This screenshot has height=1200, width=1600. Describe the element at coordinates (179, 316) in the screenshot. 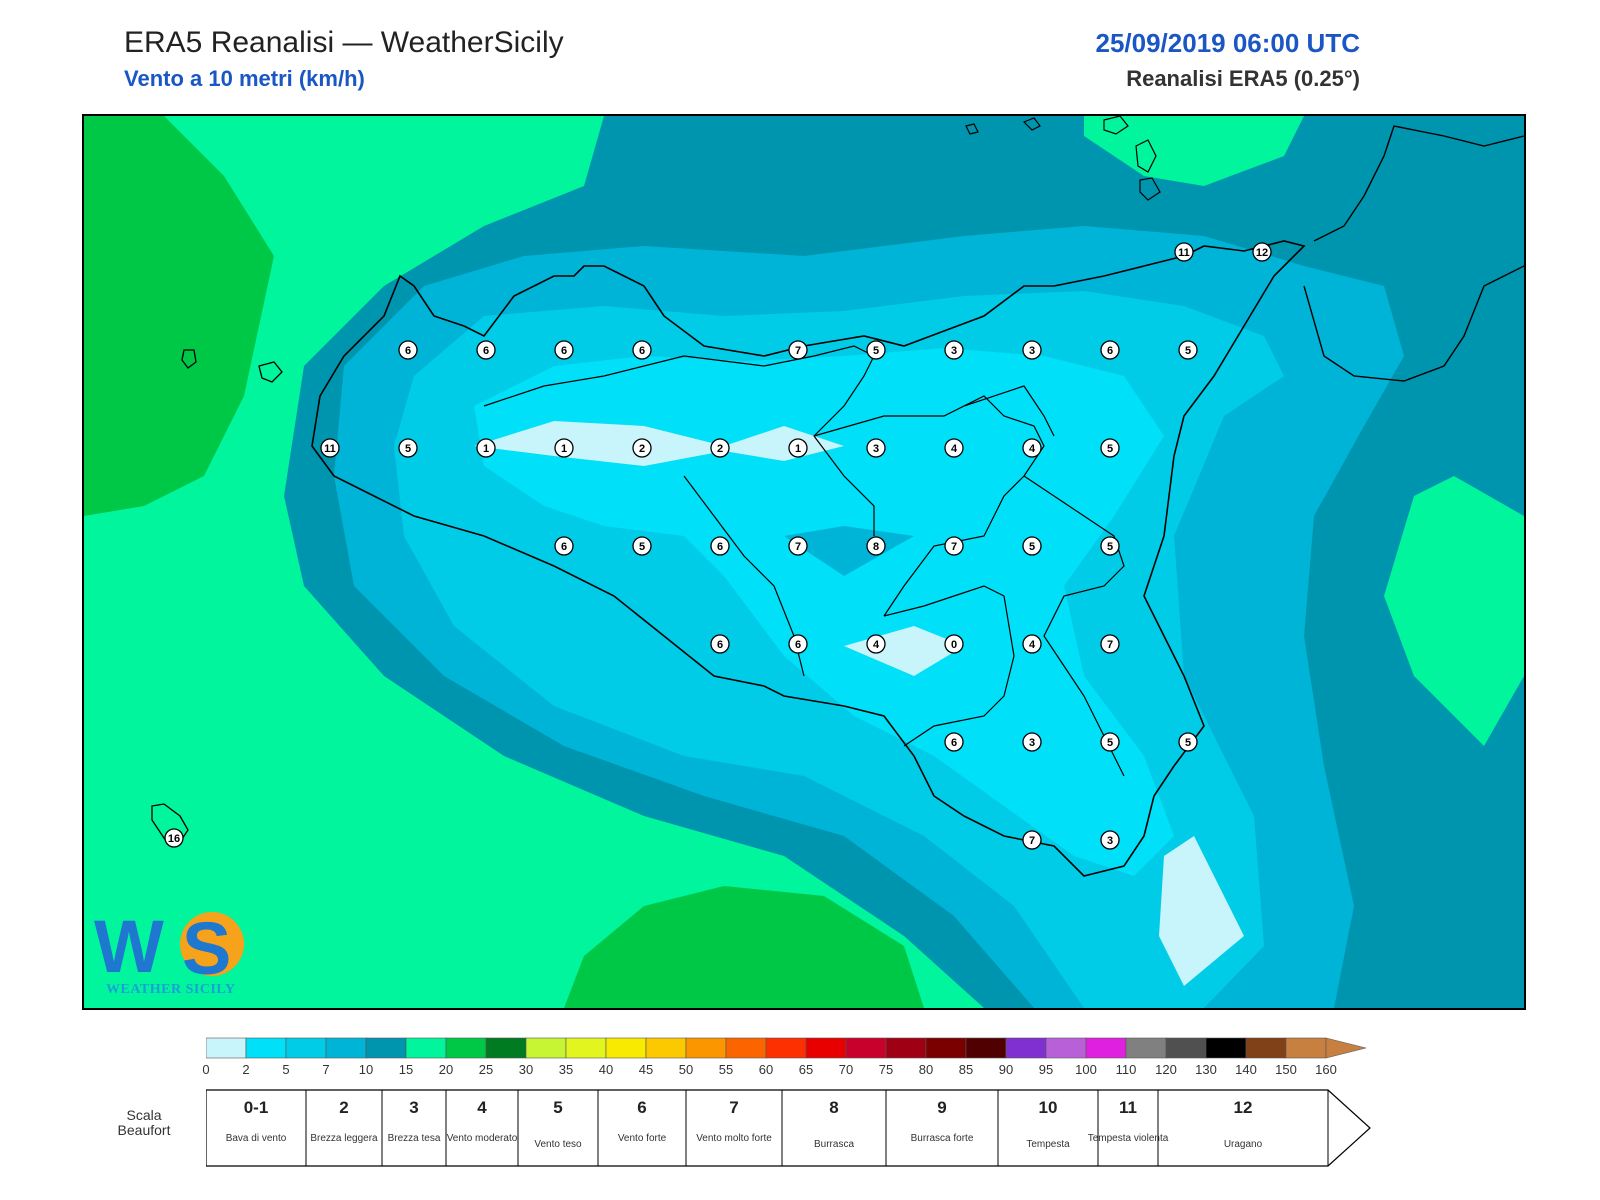

I see `strong-wind-zone-west` at that location.